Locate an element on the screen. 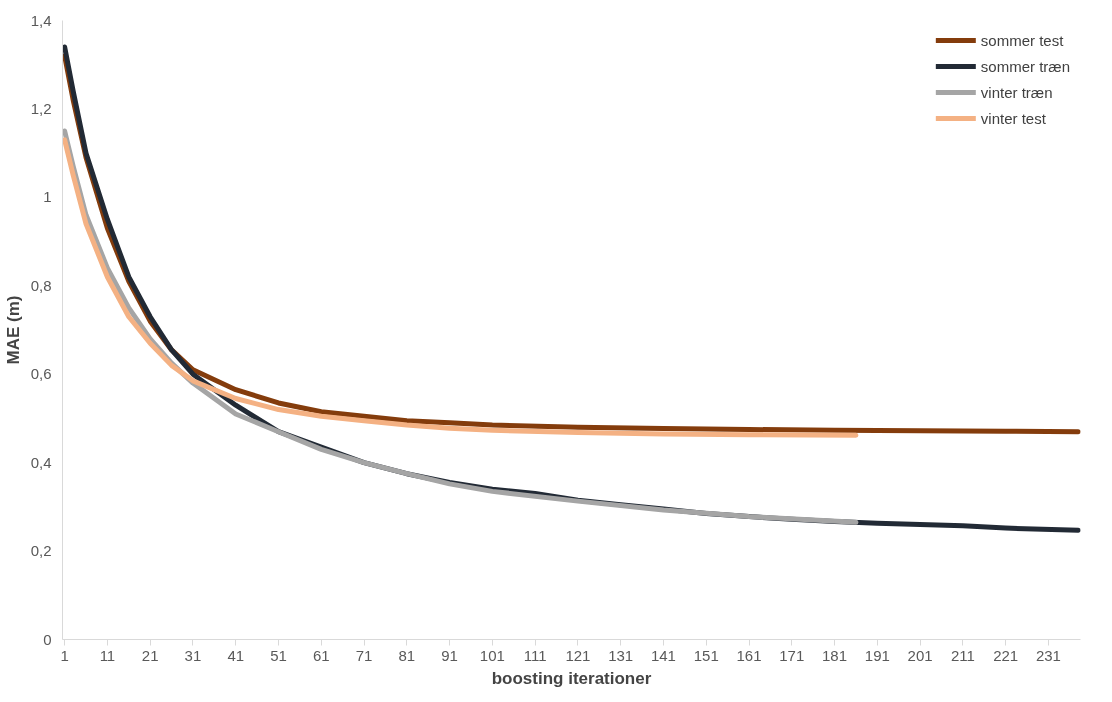 The image size is (1112, 702). x-tick-label: 121 is located at coordinates (578, 655).